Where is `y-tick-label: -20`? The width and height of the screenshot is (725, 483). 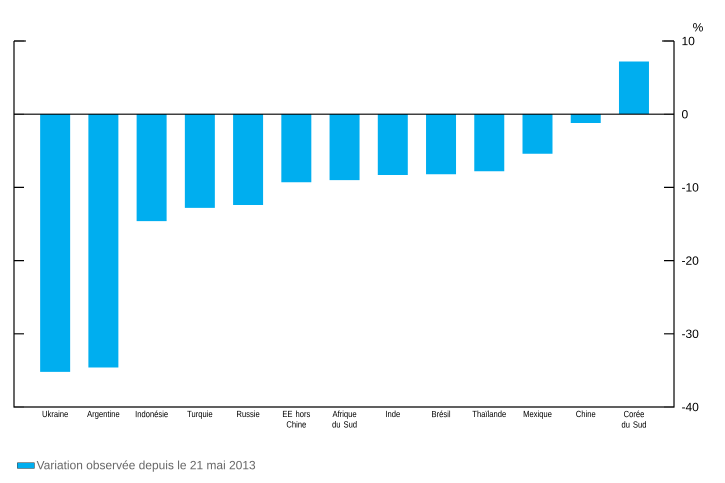
y-tick-label: -20 is located at coordinates (690, 260).